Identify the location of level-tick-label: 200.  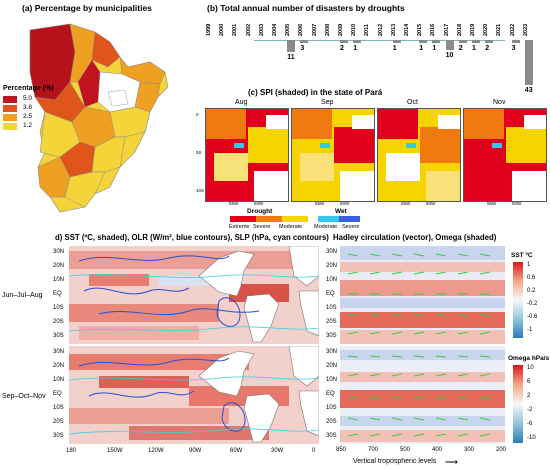
(501, 450).